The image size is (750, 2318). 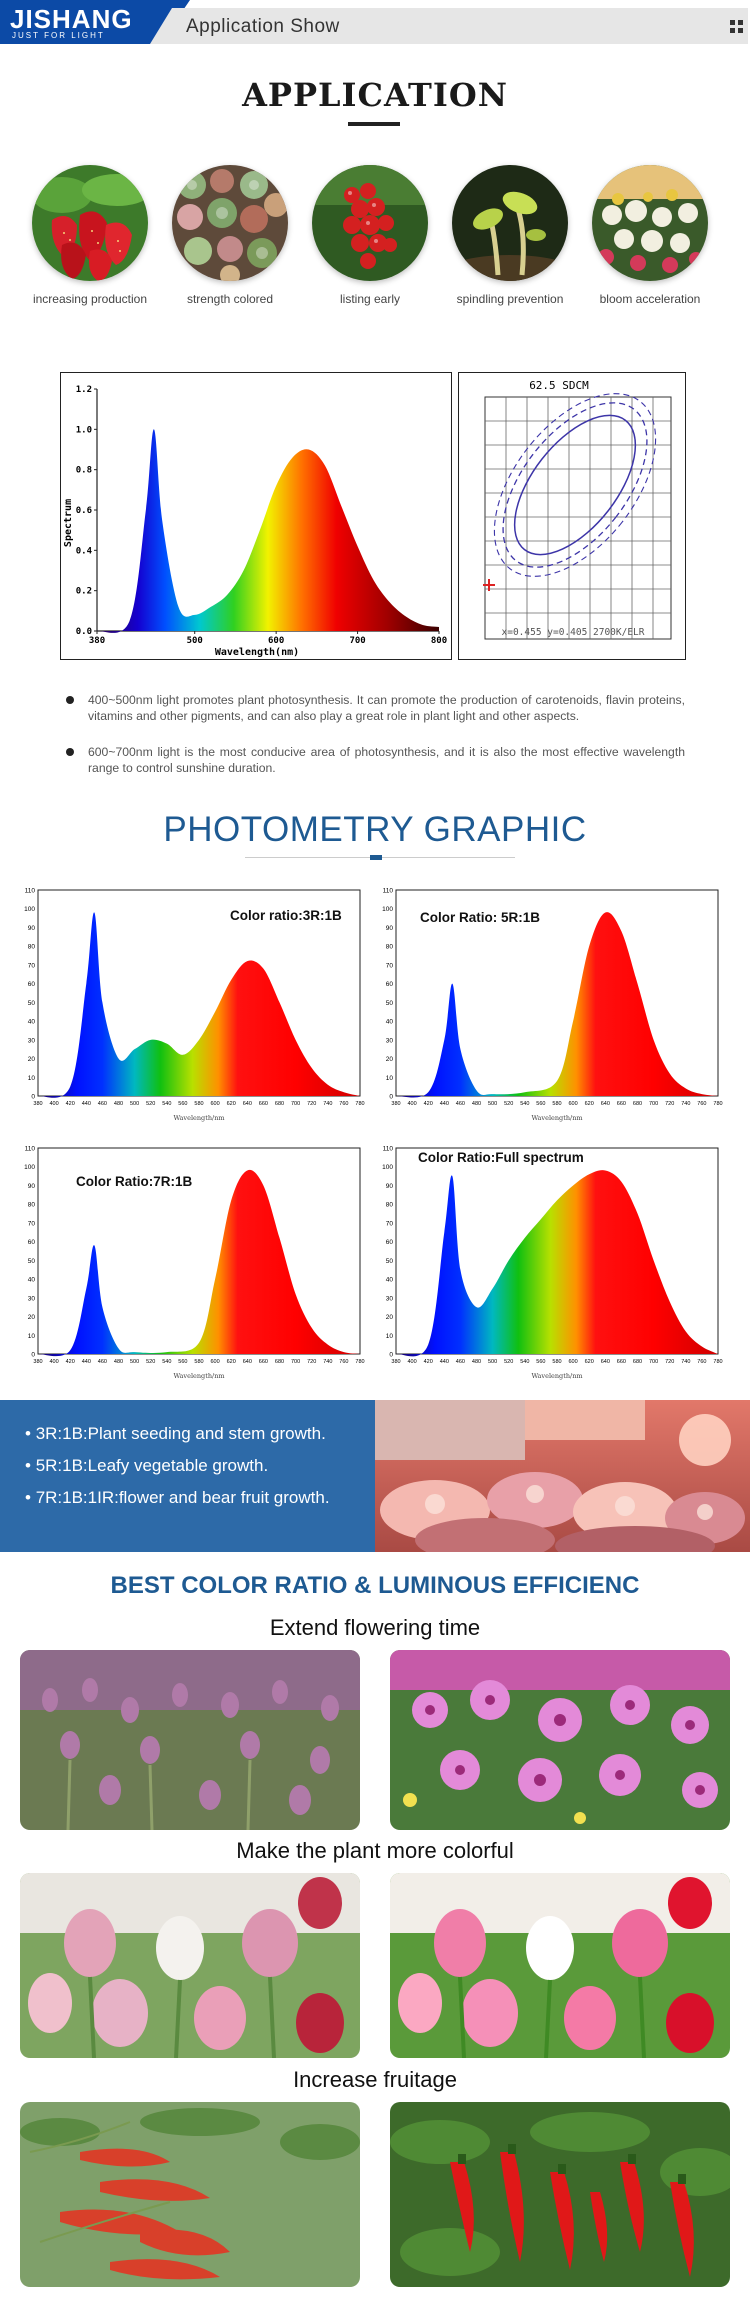 What do you see at coordinates (556, 1118) in the screenshot?
I see `x-axis-label: Wavelength/nm` at bounding box center [556, 1118].